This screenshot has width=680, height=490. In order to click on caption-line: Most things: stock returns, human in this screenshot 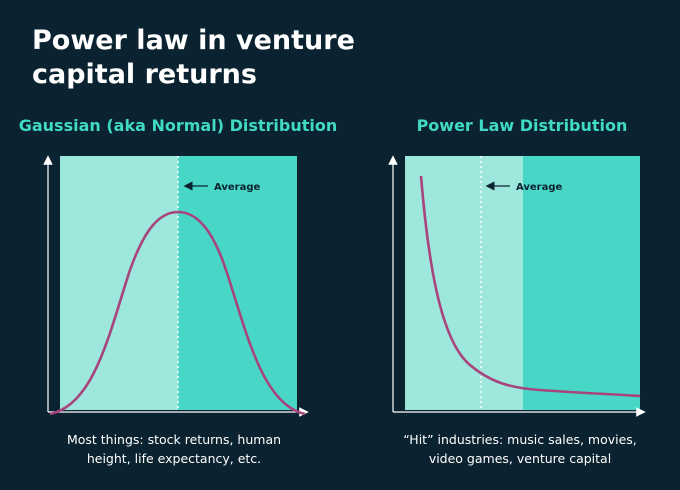, I will do `click(174, 439)`.